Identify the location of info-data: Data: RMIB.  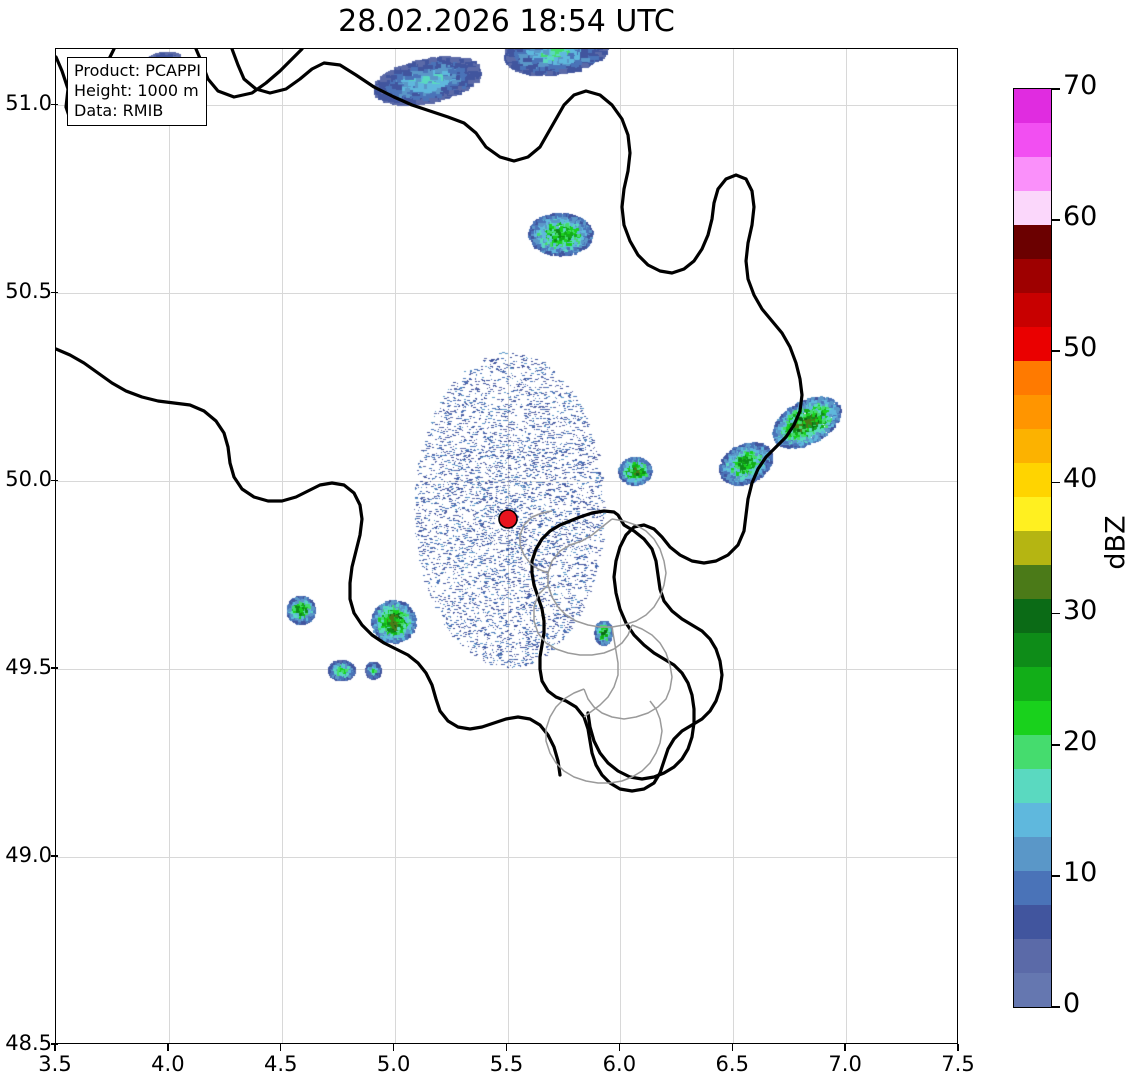
(119, 110).